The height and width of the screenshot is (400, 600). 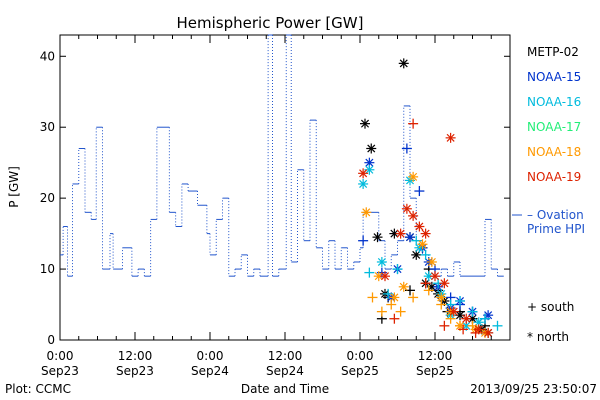 I want to click on legend-noaa-18: NOAA-18, so click(x=554, y=152).